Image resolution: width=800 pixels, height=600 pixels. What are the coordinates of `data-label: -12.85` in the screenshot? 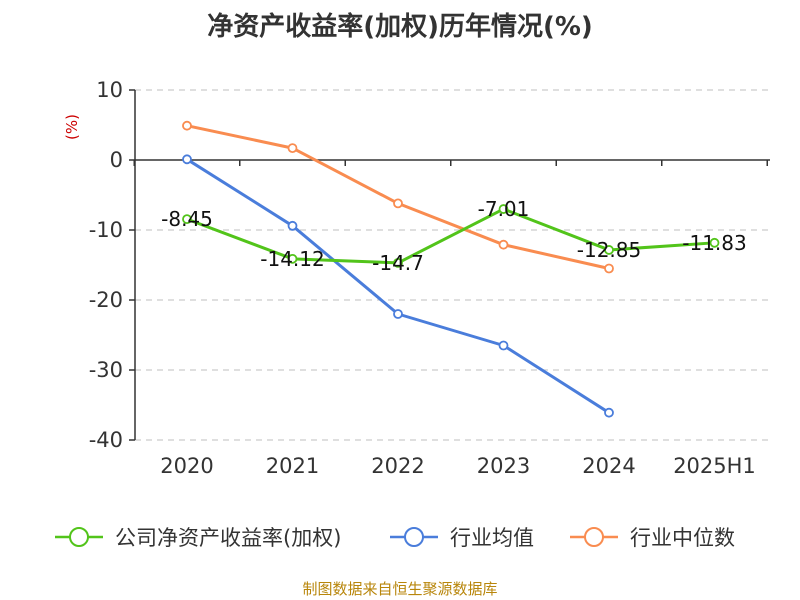 It's located at (609, 250).